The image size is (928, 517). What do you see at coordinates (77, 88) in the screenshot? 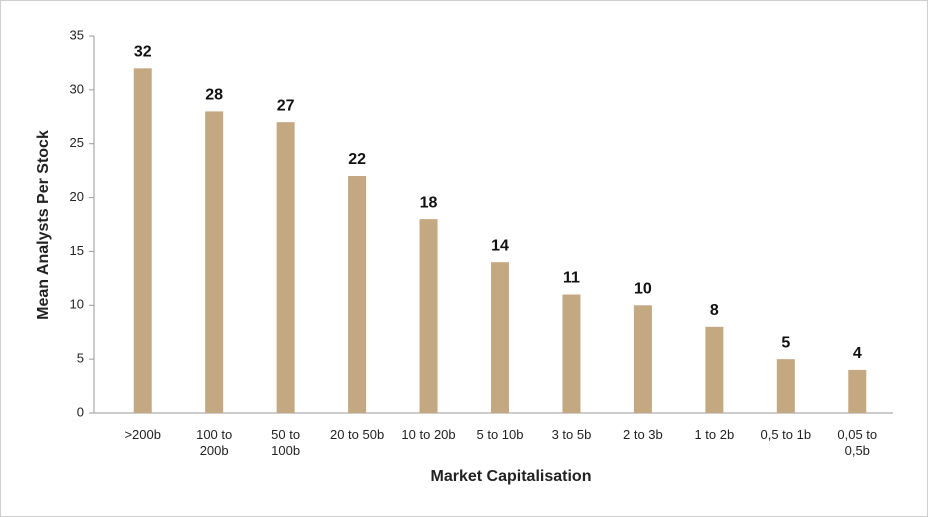
I see `y-tick-label: 30` at bounding box center [77, 88].